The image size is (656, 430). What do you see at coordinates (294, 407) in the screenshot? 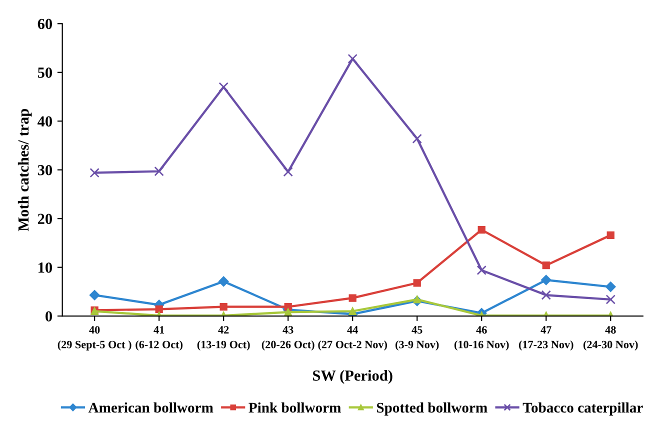
I see `legend-label: Pink bollworm` at bounding box center [294, 407].